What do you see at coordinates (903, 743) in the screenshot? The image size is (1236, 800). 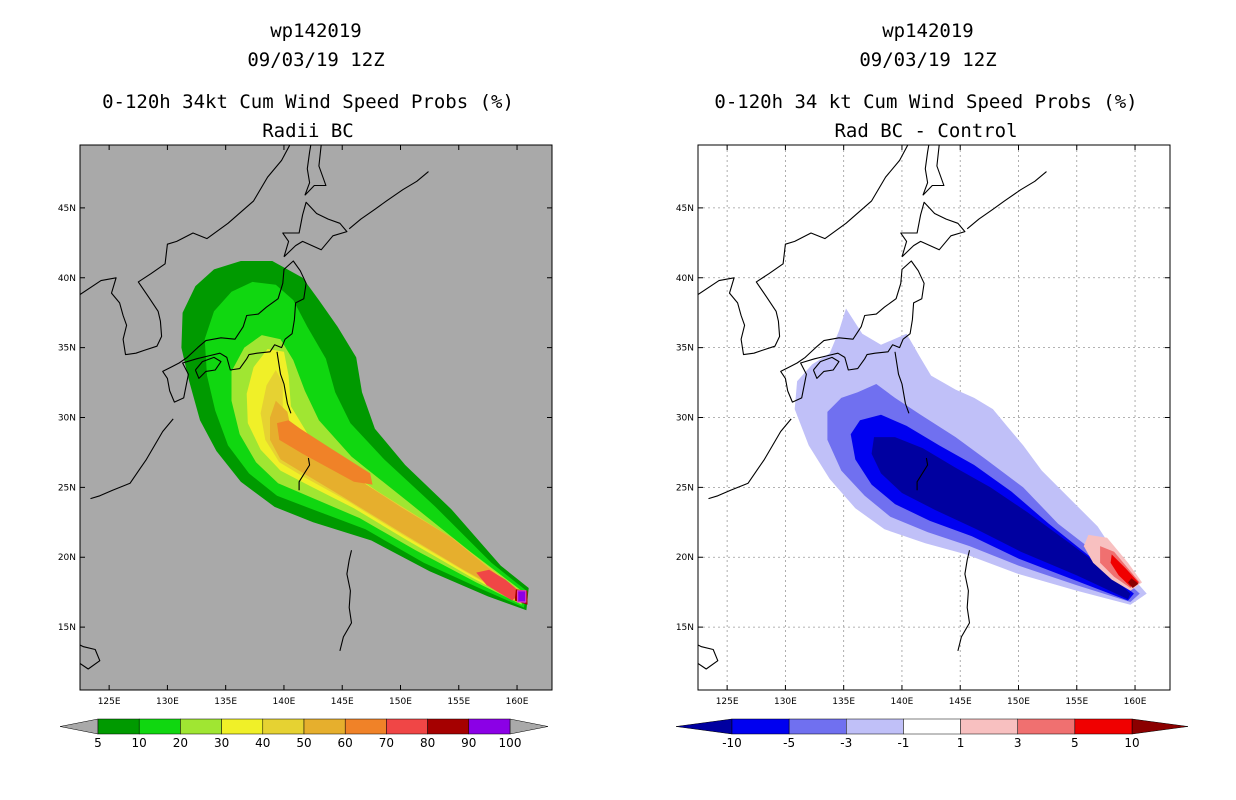 I see `colorbar-label: -1` at bounding box center [903, 743].